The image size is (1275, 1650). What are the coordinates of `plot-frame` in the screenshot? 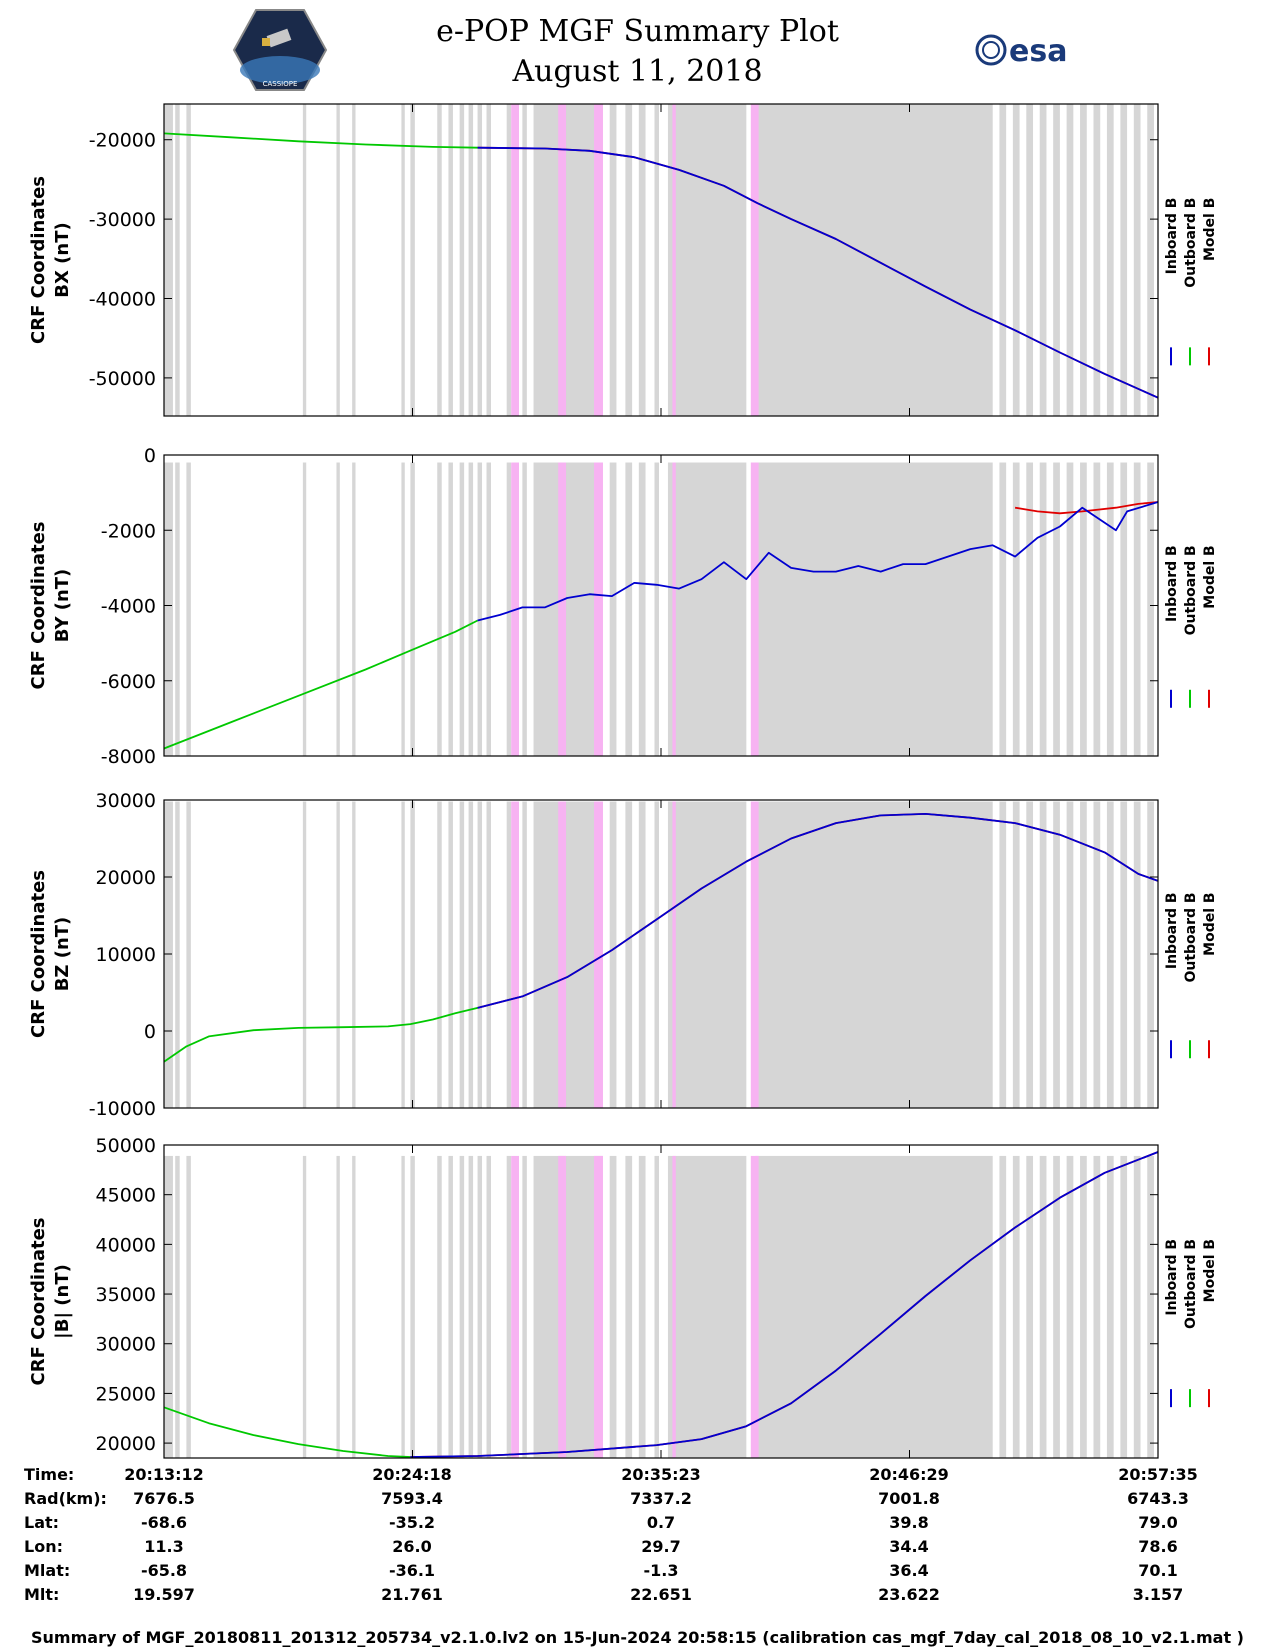 It's located at (661, 260).